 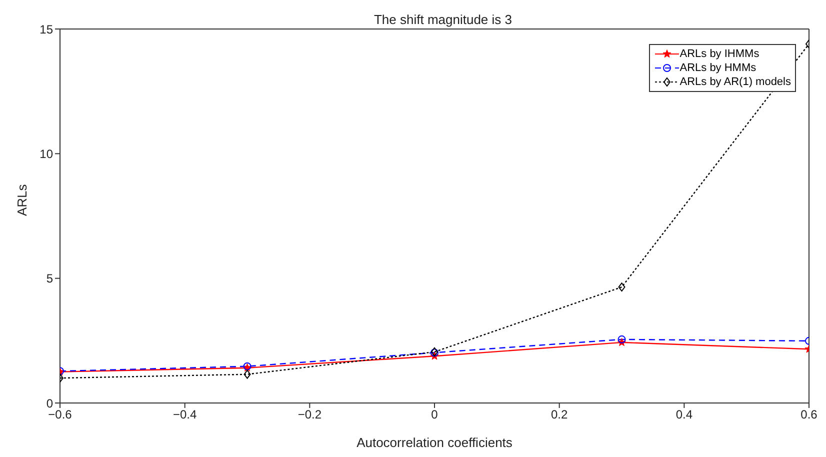 I want to click on legend-label: ARLs by AR(1) models, so click(x=735, y=82).